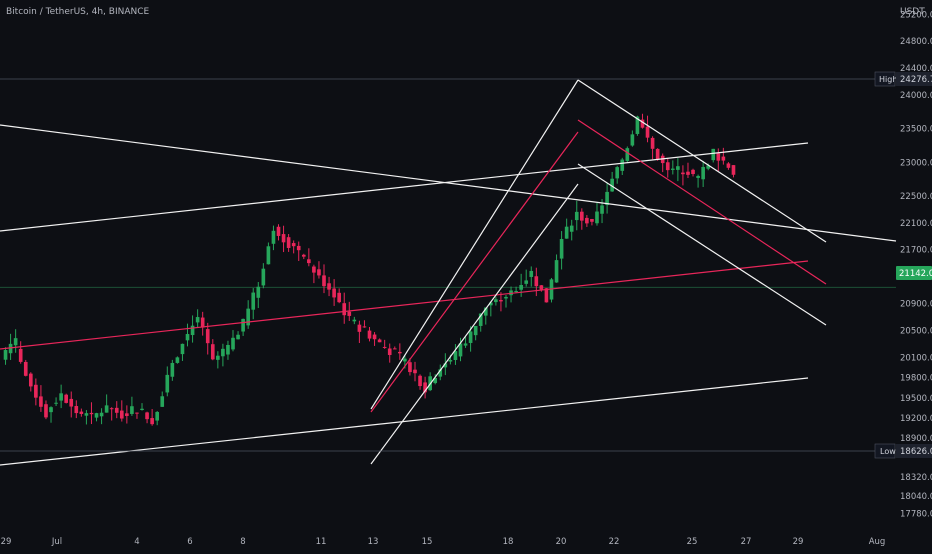 This screenshot has height=554, width=932. I want to click on x-tick-label: 11, so click(321, 542).